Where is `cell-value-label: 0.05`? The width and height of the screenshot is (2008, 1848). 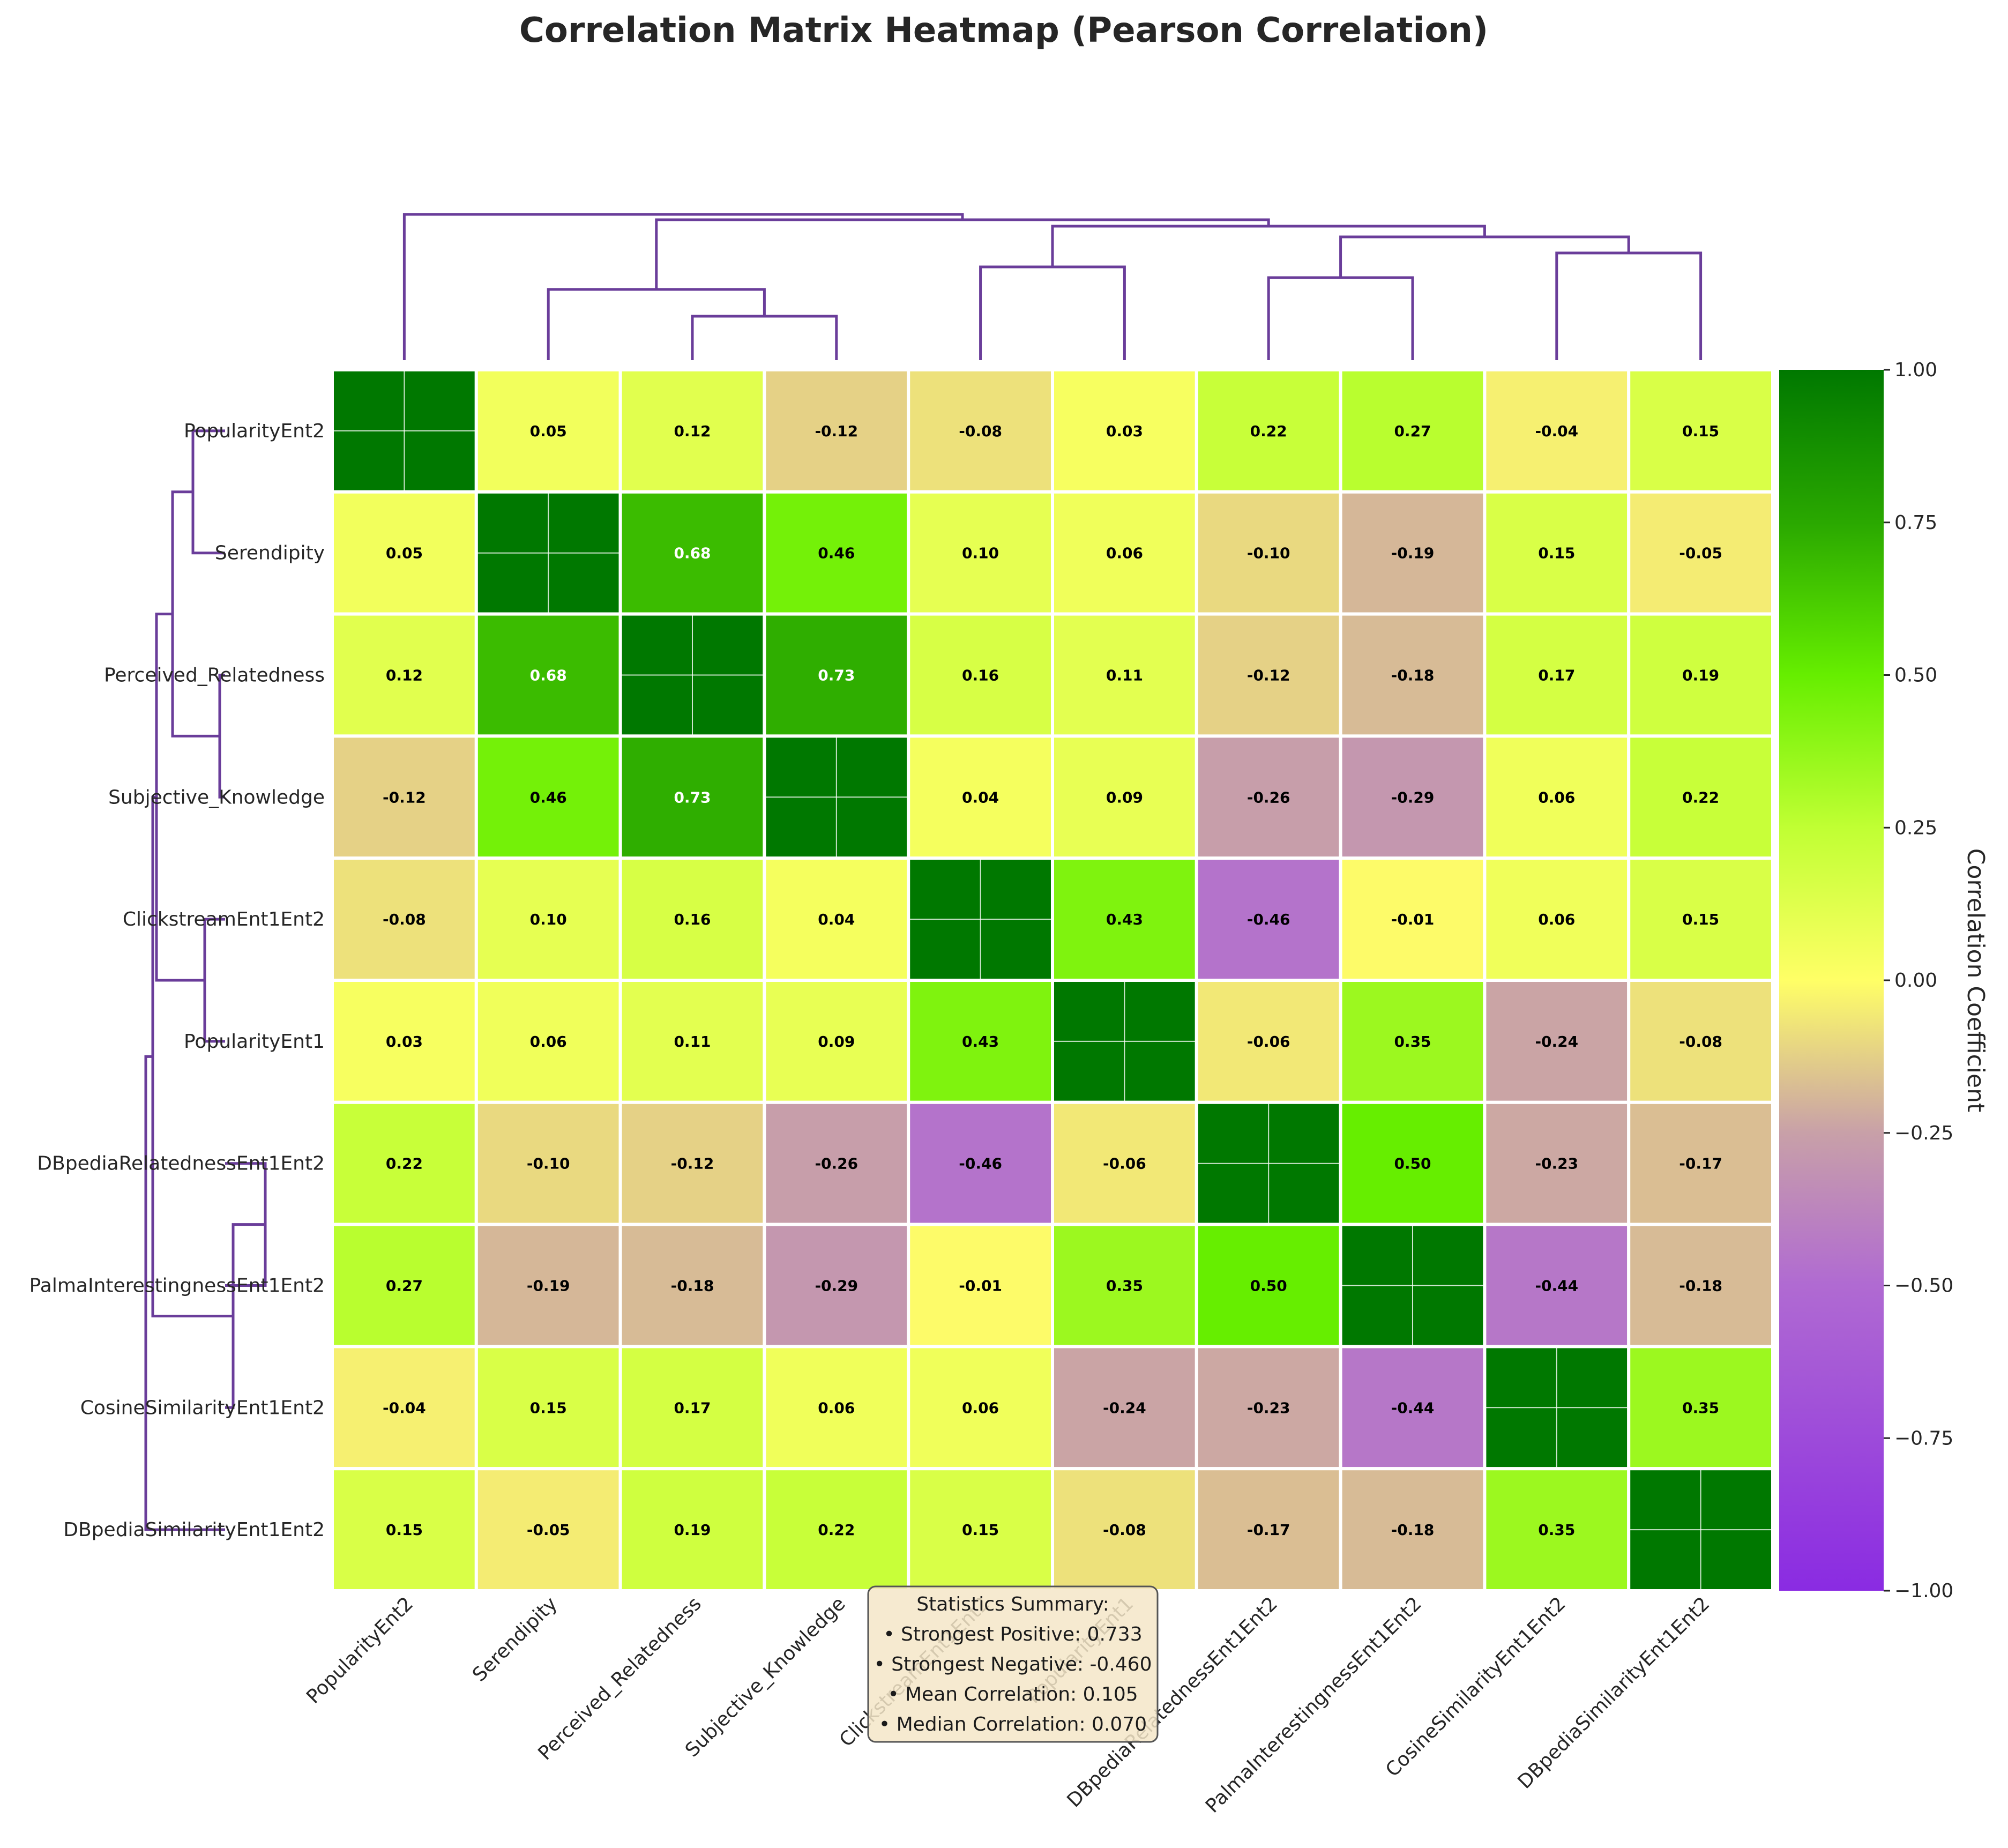
cell-value-label: 0.05 is located at coordinates (548, 431).